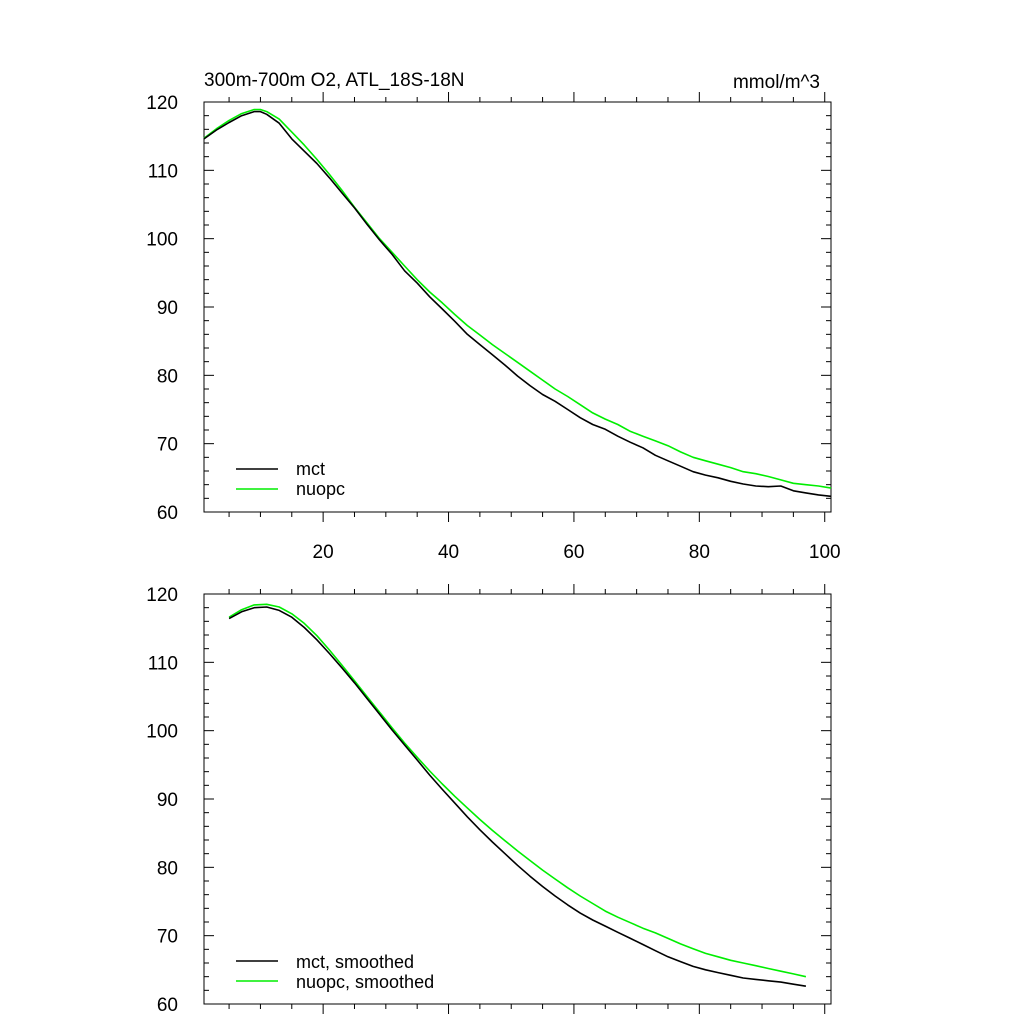 This screenshot has width=1024, height=1024. I want to click on units-label: mmol/m^3, so click(776, 82).